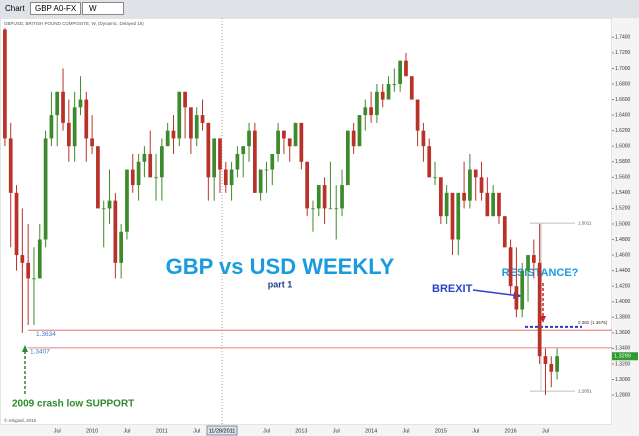  What do you see at coordinates (623, 84) in the screenshot?
I see `y-tick-label: 1.6800` at bounding box center [623, 84].